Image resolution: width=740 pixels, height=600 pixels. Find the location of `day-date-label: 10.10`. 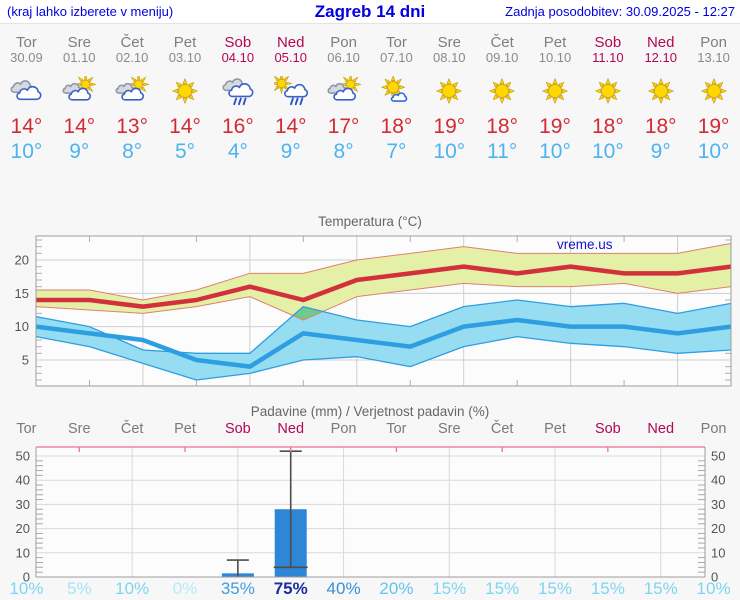

day-date-label: 10.10 is located at coordinates (555, 57).